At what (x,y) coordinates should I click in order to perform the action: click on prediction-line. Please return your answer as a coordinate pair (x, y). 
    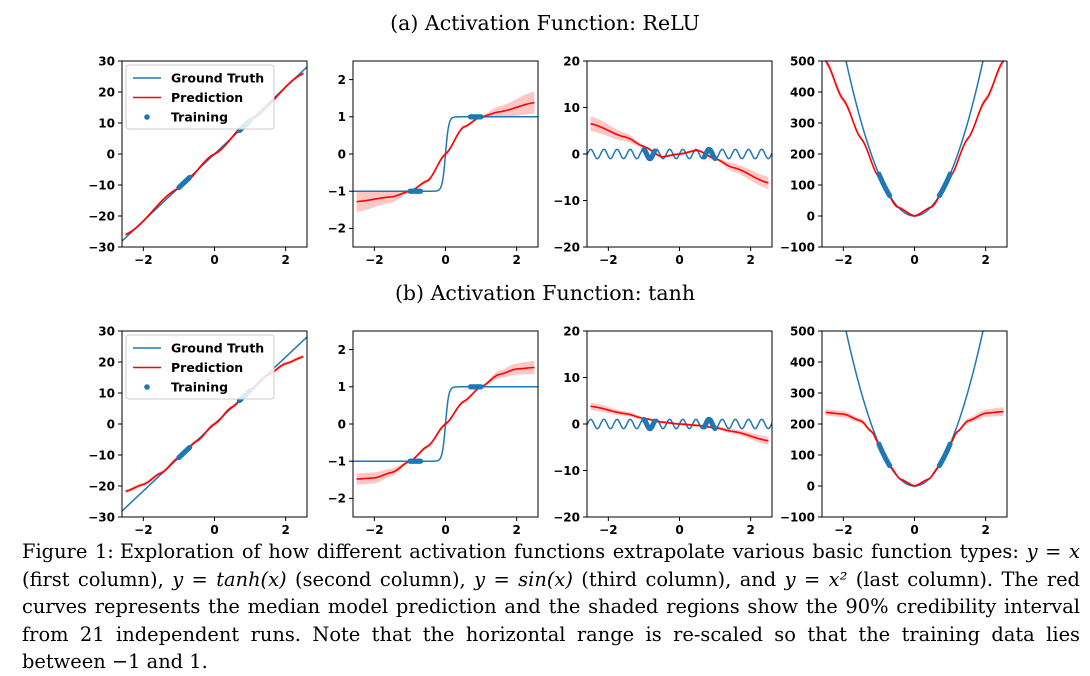
    Looking at the image, I should click on (679, 153).